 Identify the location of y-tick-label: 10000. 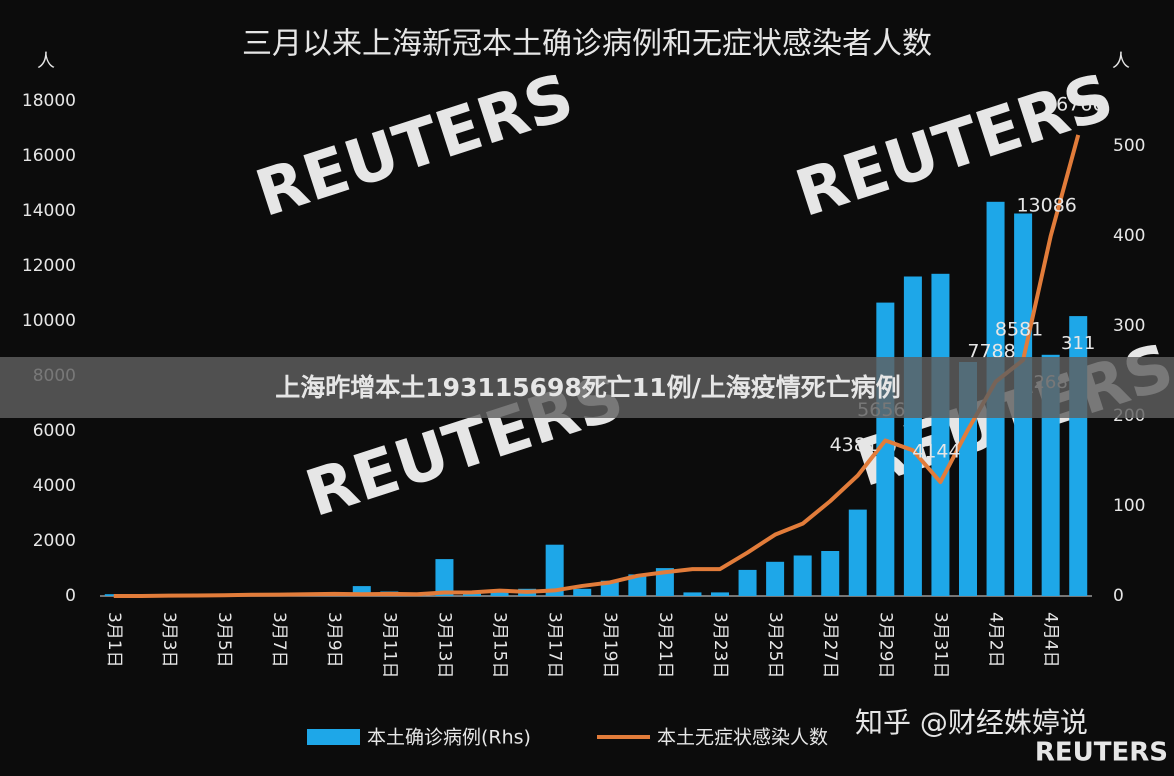
(49, 321).